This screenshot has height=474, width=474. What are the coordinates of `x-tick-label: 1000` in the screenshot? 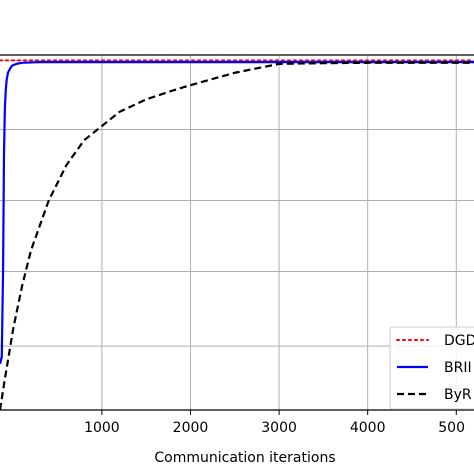 It's located at (102, 428).